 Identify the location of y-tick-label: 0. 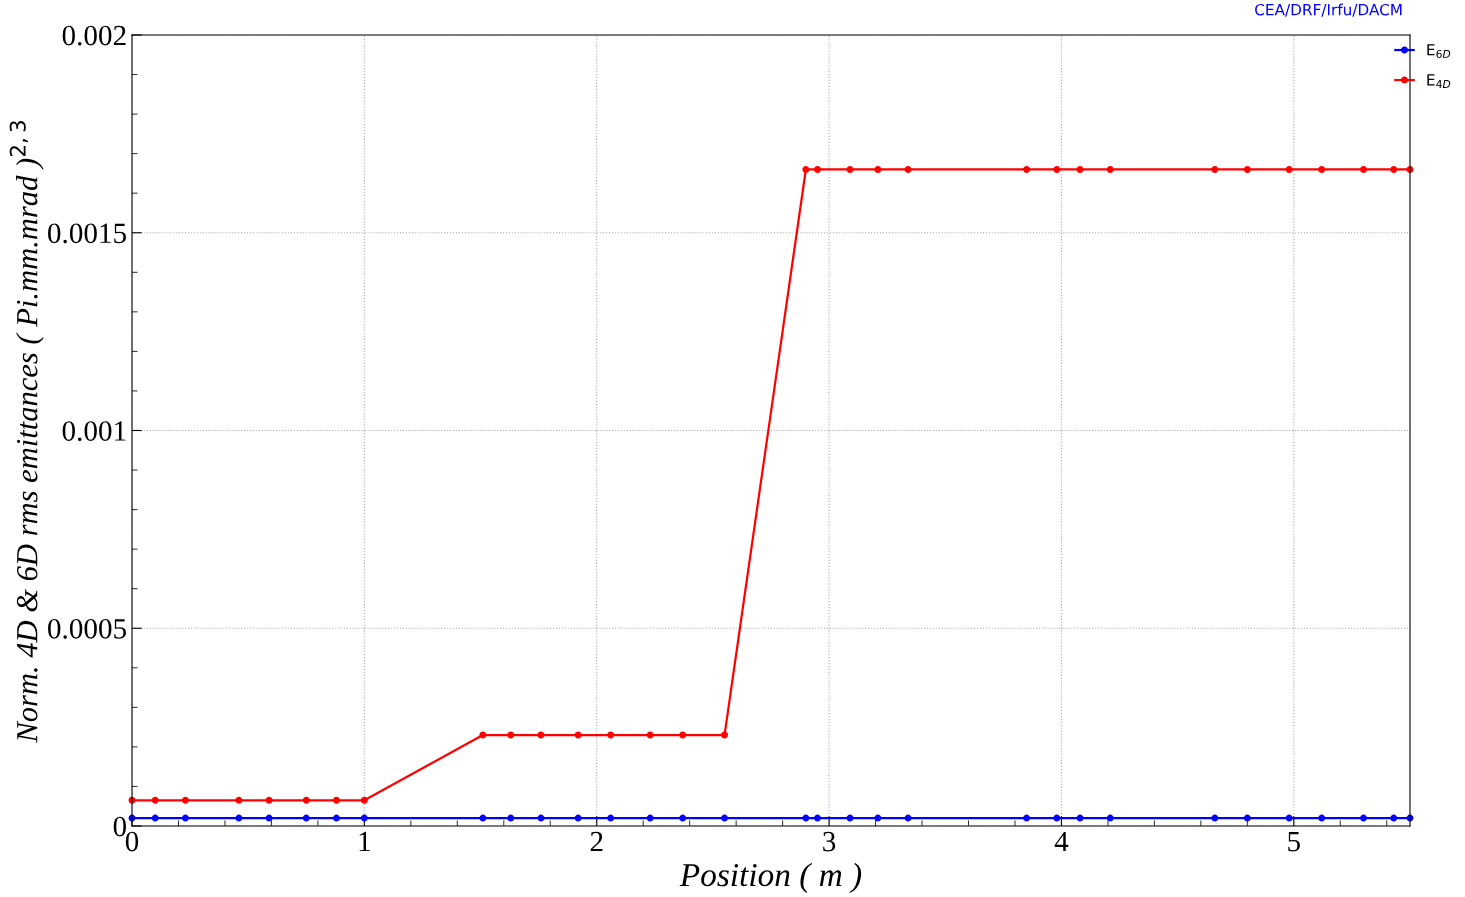
(120, 826).